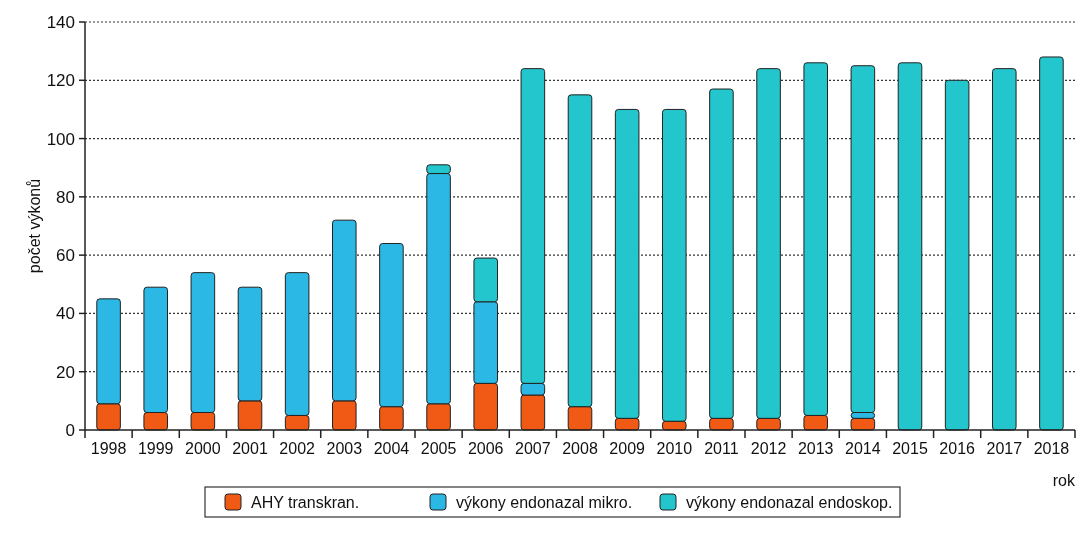 The width and height of the screenshot is (1086, 541). Describe the element at coordinates (60, 139) in the screenshot. I see `y-tick-label: 100` at that location.